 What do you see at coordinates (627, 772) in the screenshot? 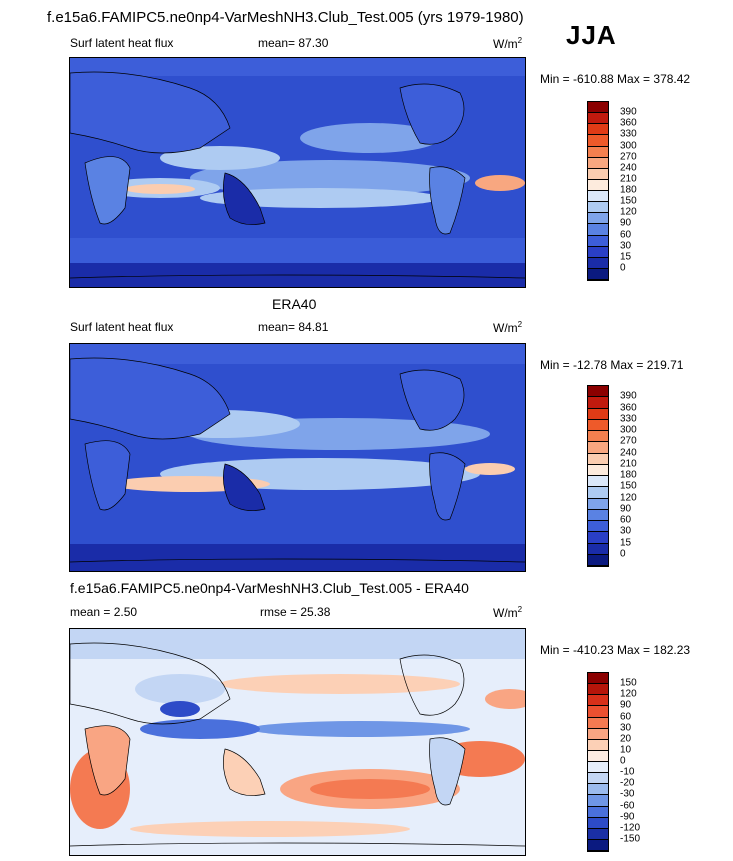
I see `colorbar-tick-label: -10` at bounding box center [627, 772].